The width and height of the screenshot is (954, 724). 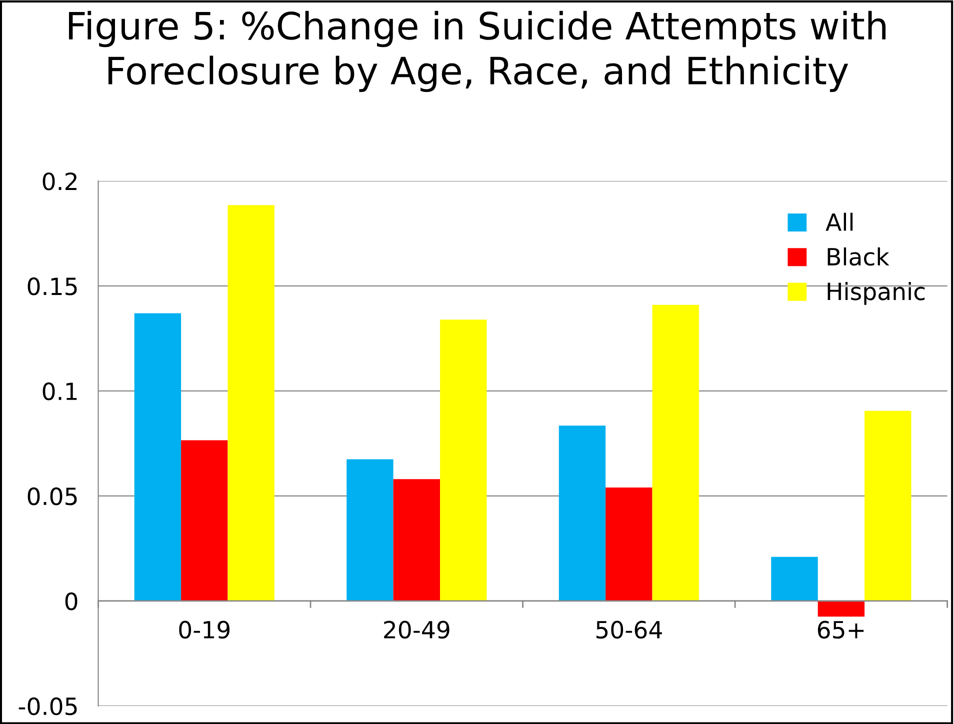 What do you see at coordinates (204, 629) in the screenshot?
I see `x-tick-label: 0-19` at bounding box center [204, 629].